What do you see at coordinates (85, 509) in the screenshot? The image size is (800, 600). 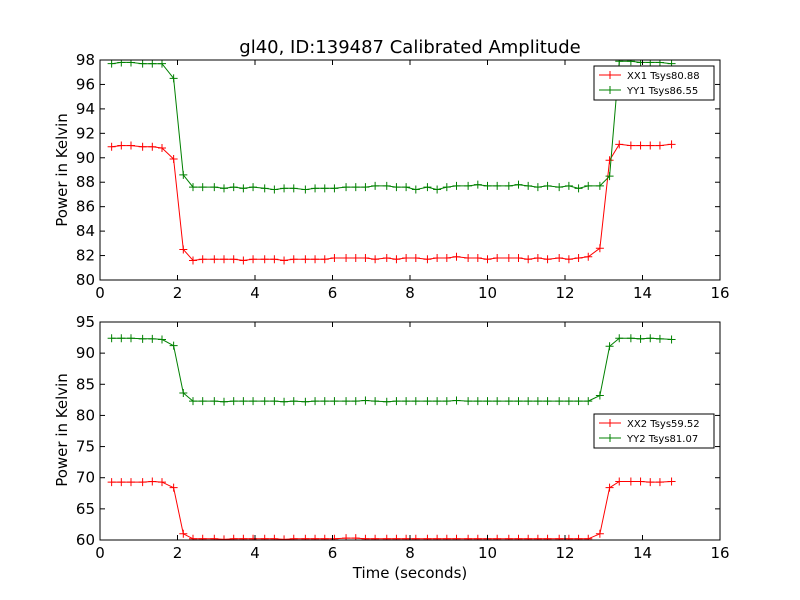 I see `y-tick-label: 65` at bounding box center [85, 509].